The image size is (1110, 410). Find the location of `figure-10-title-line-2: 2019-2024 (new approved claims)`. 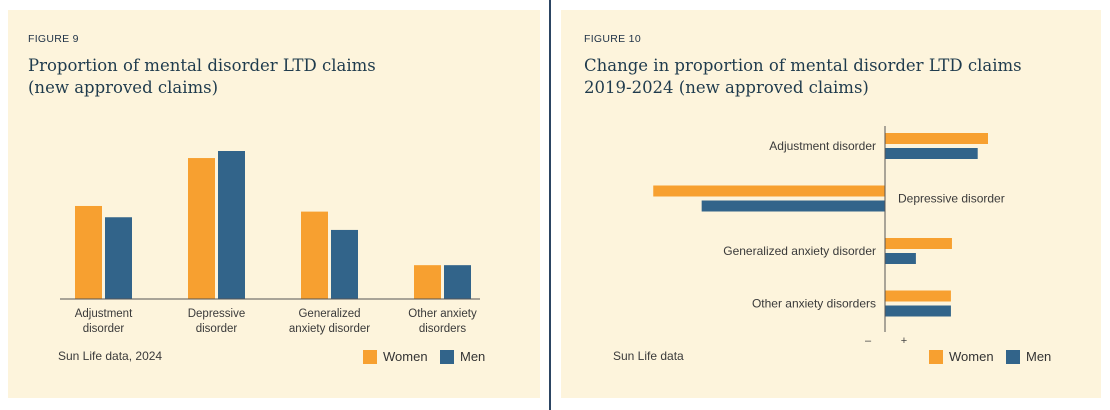

figure-10-title-line-2: 2019-2024 (new approved claims) is located at coordinates (726, 87).